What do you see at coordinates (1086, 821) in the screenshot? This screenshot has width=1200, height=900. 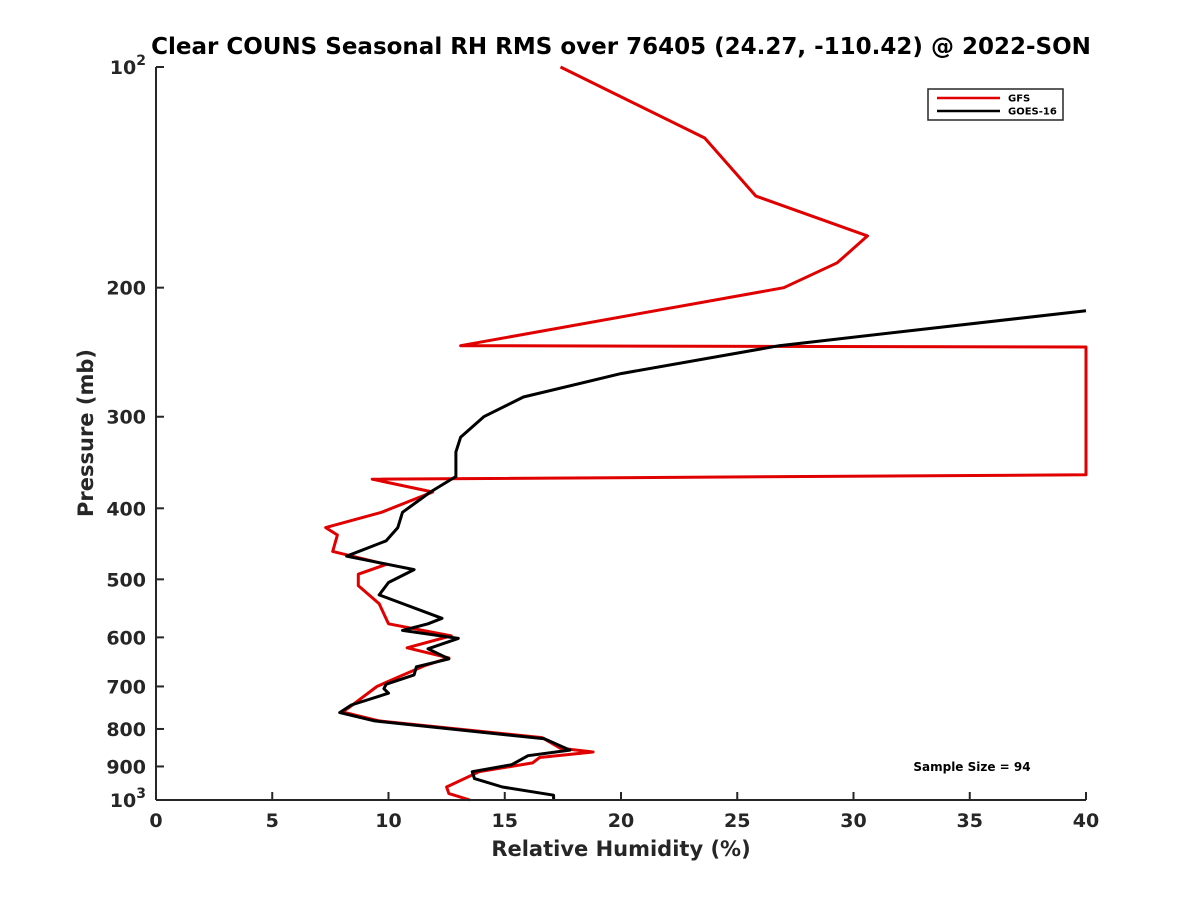 I see `x-tick-label: 40` at bounding box center [1086, 821].